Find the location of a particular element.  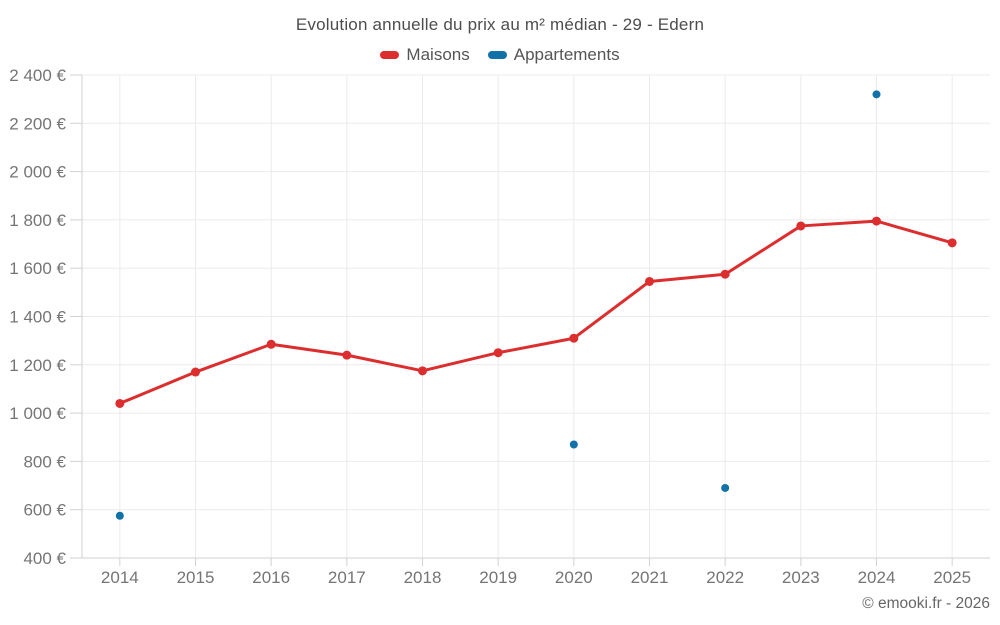

appartements-swatch-icon is located at coordinates (497, 55).